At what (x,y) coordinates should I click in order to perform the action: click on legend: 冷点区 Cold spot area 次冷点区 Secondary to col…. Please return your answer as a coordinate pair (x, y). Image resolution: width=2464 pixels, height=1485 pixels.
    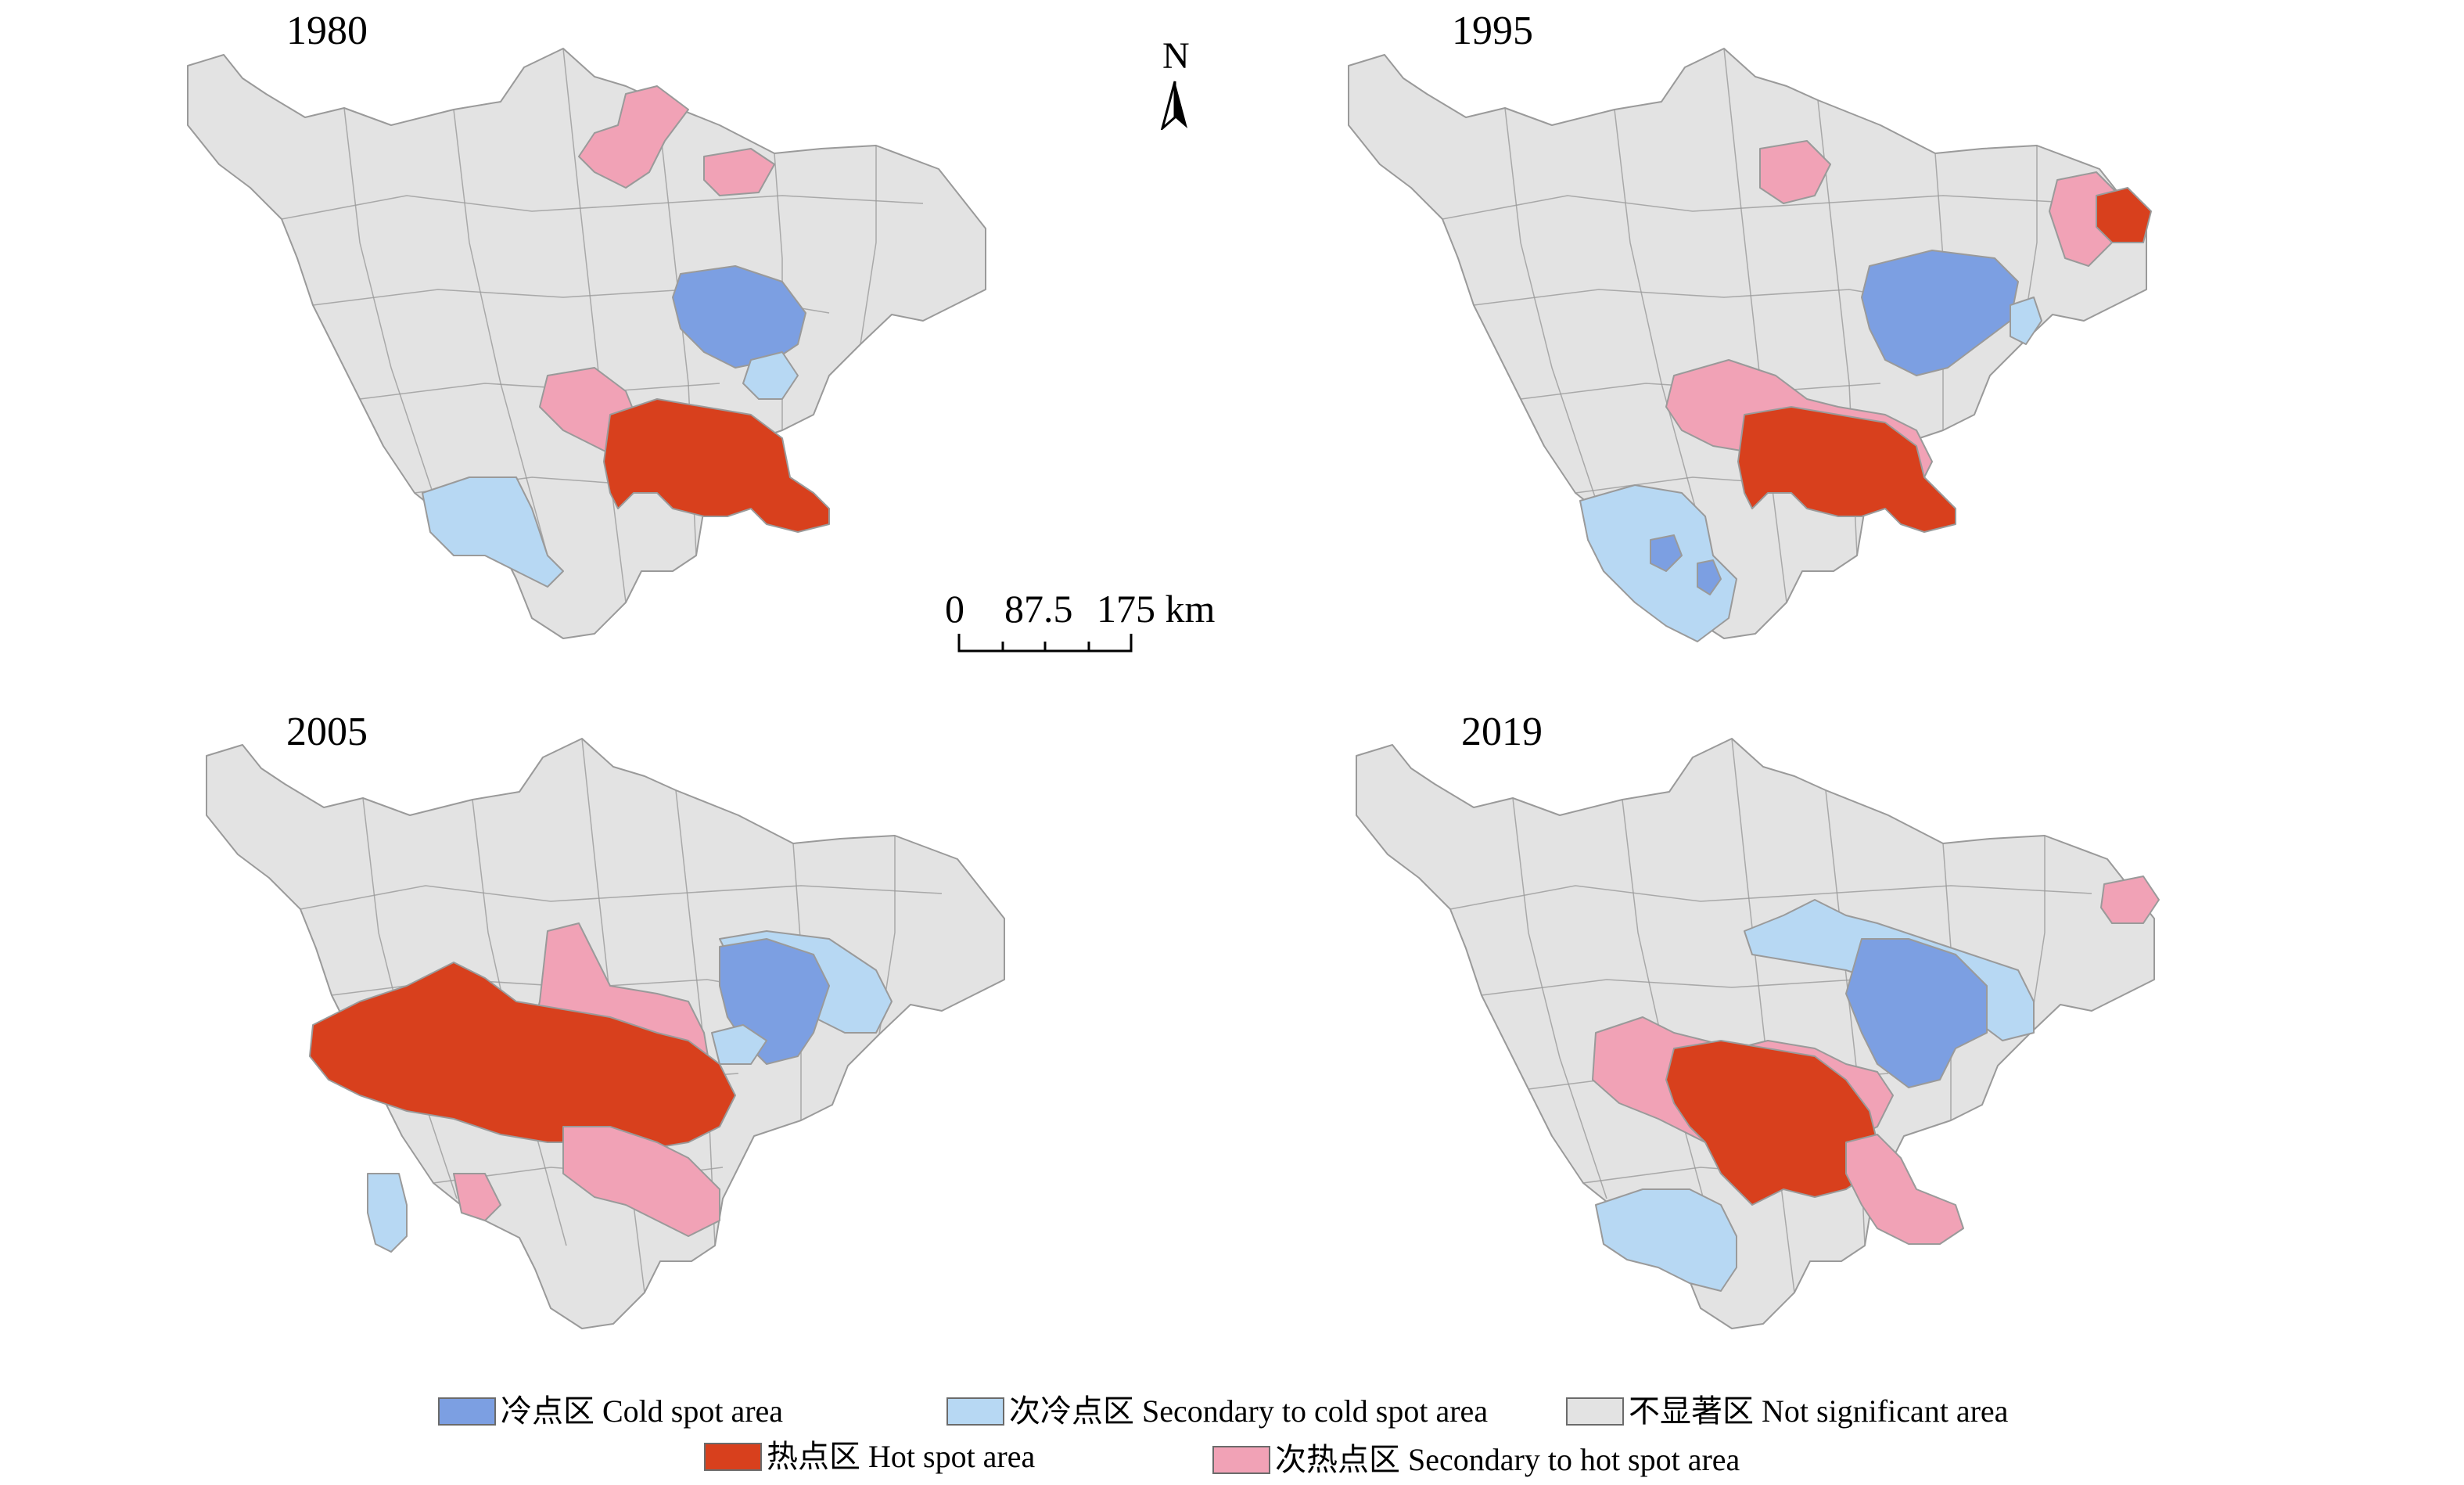
    Looking at the image, I should click on (1232, 1428).